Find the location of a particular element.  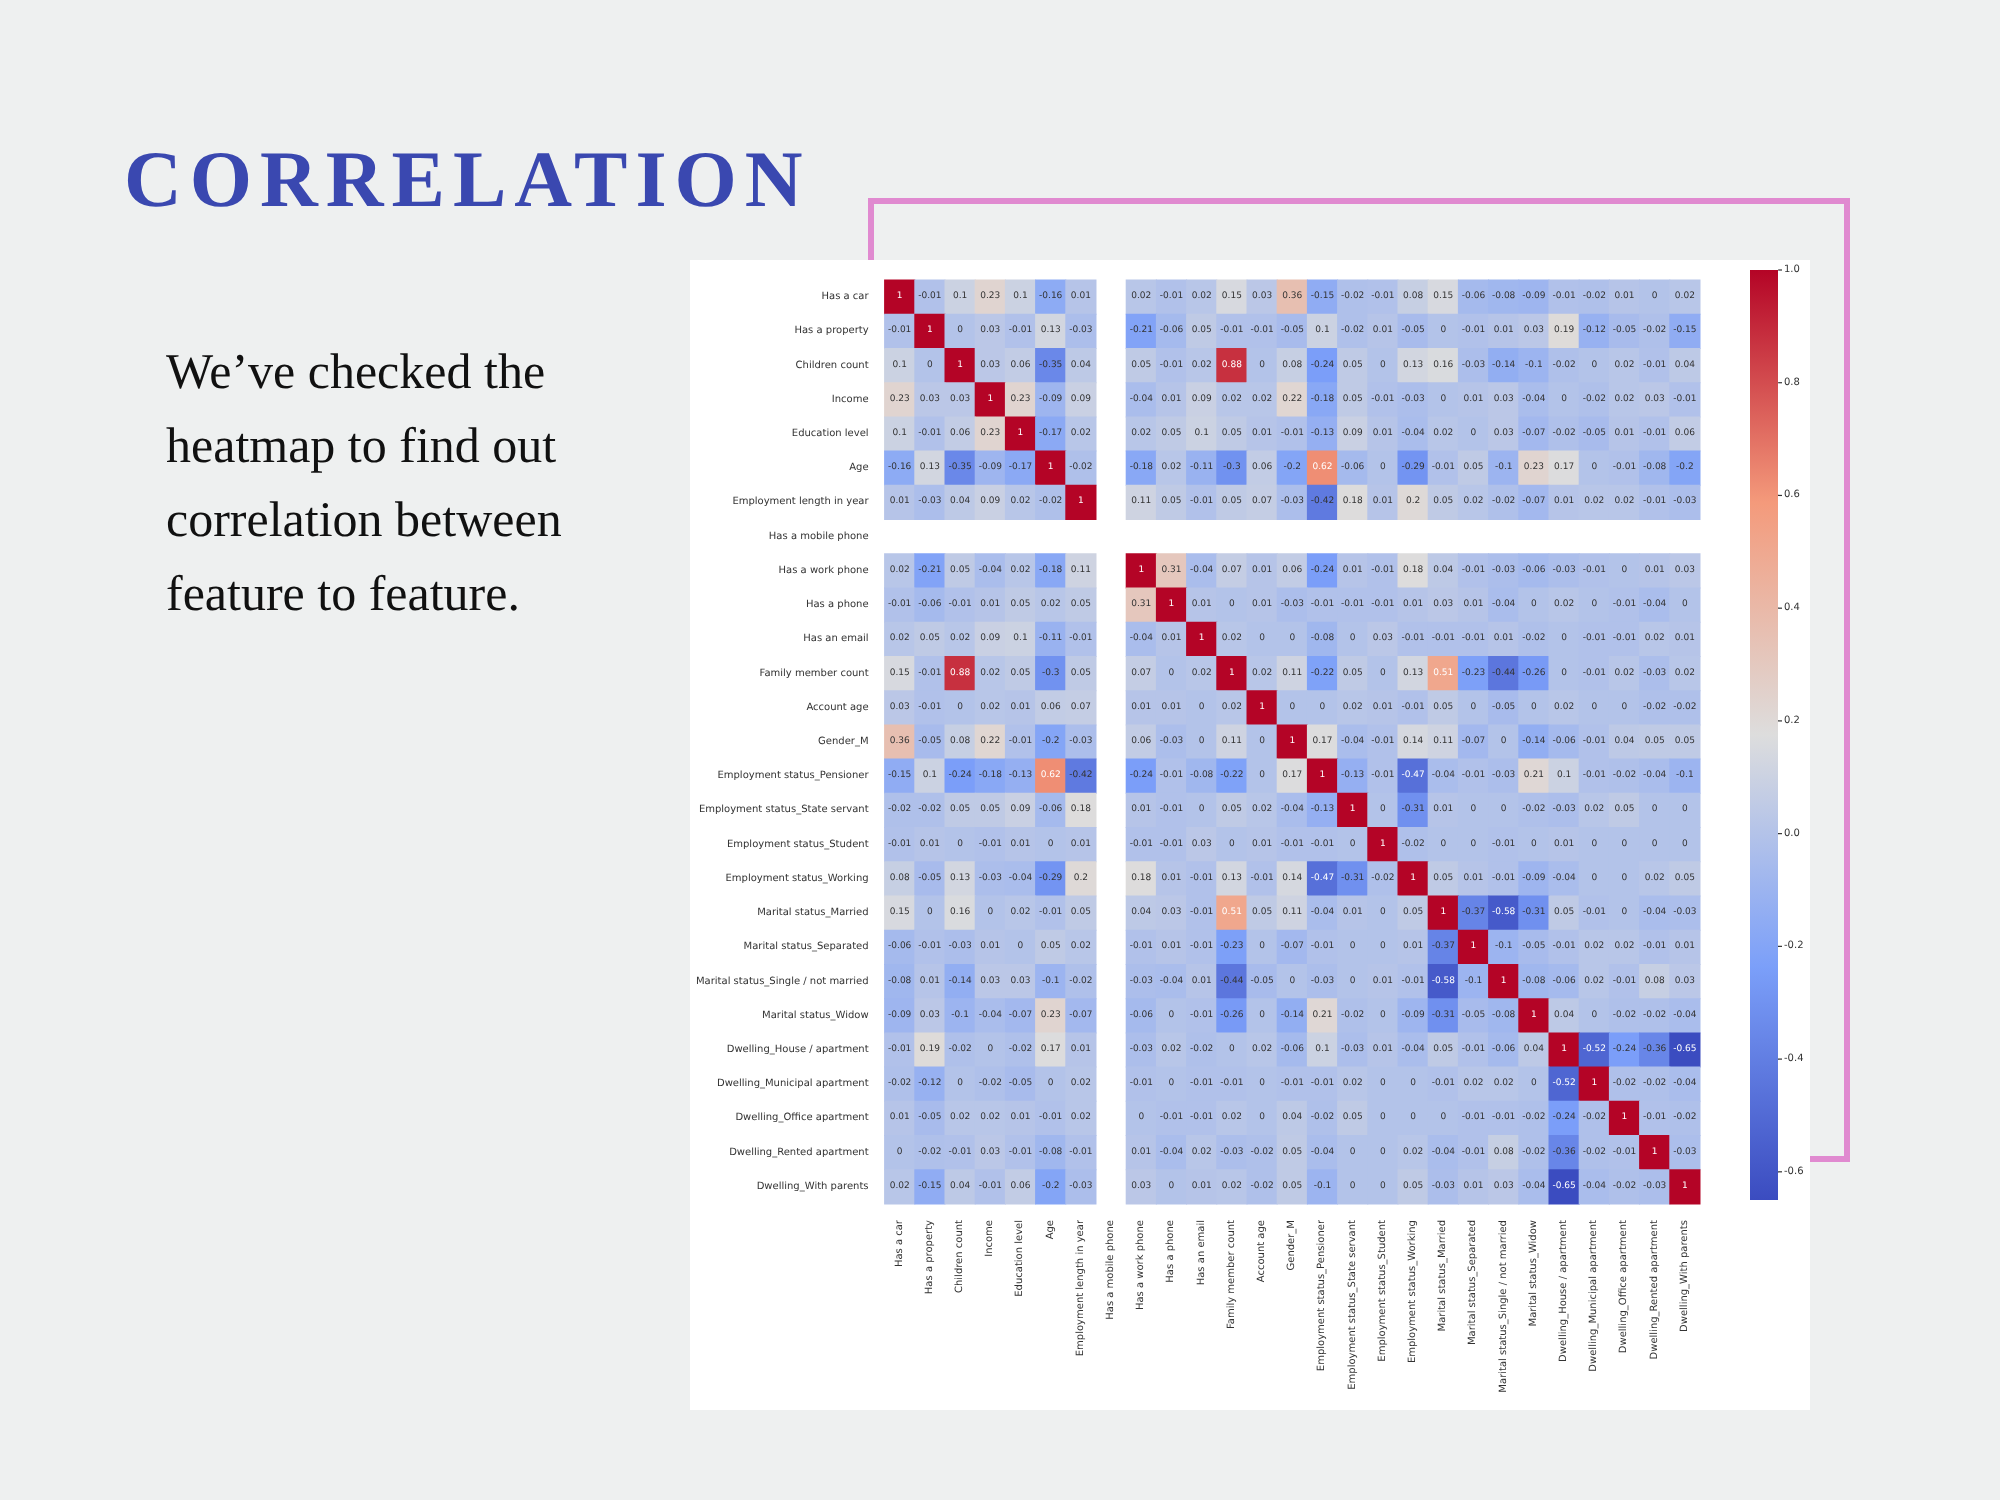

text: We’ve checked the heatmap to find out correlation between feature to feature. is located at coordinates (365, 485).